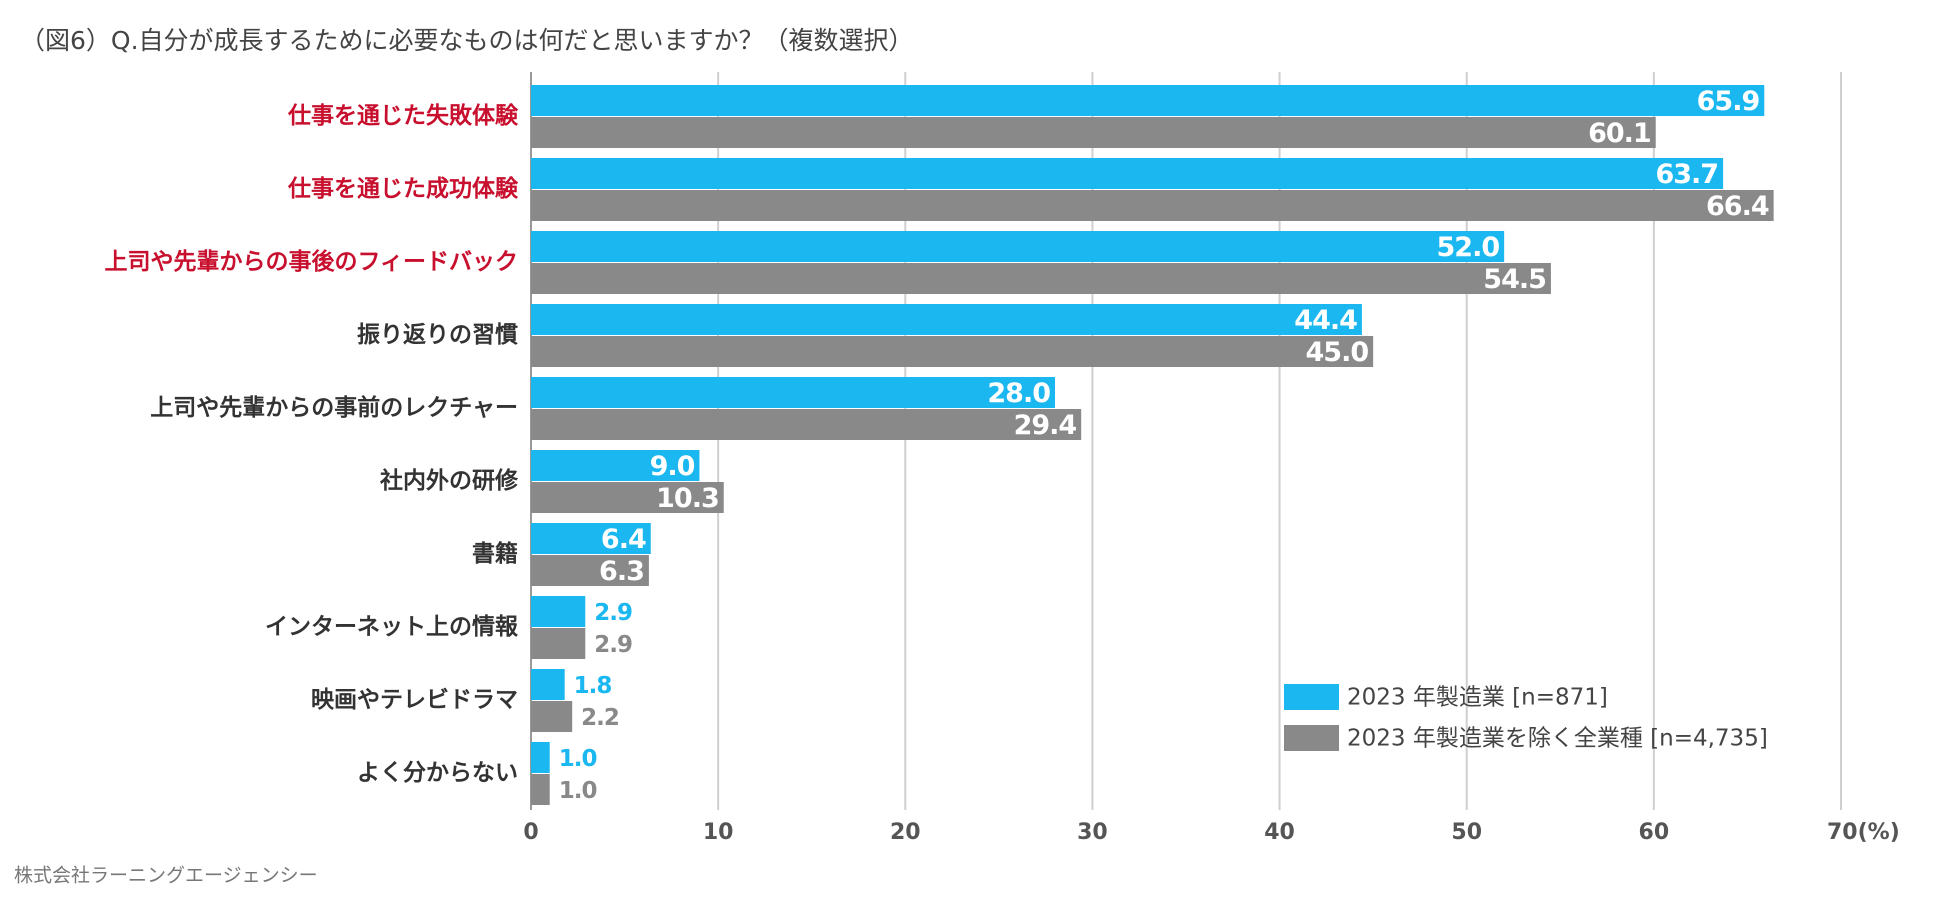 Image resolution: width=1950 pixels, height=900 pixels. Describe the element at coordinates (311, 261) in the screenshot. I see `y-tick-label: 上司や先輩からの事後のフィードバック` at that location.